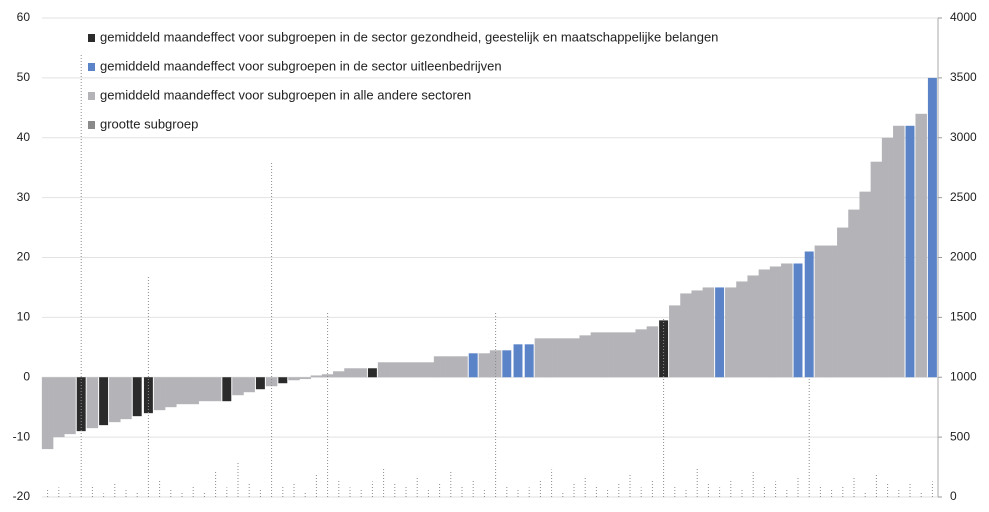 Image resolution: width=989 pixels, height=512 pixels. What do you see at coordinates (963, 77) in the screenshot?
I see `y2-tick-label: 3500` at bounding box center [963, 77].